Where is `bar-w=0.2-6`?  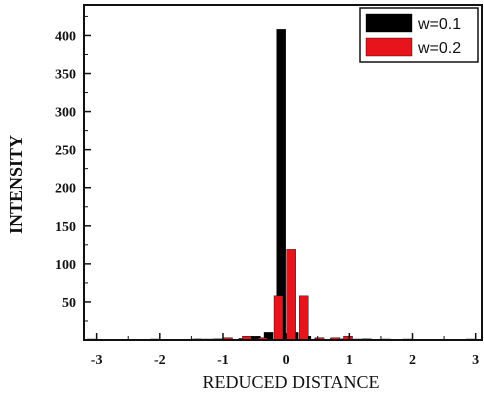 bar-w=0.2-6 is located at coordinates (304, 318).